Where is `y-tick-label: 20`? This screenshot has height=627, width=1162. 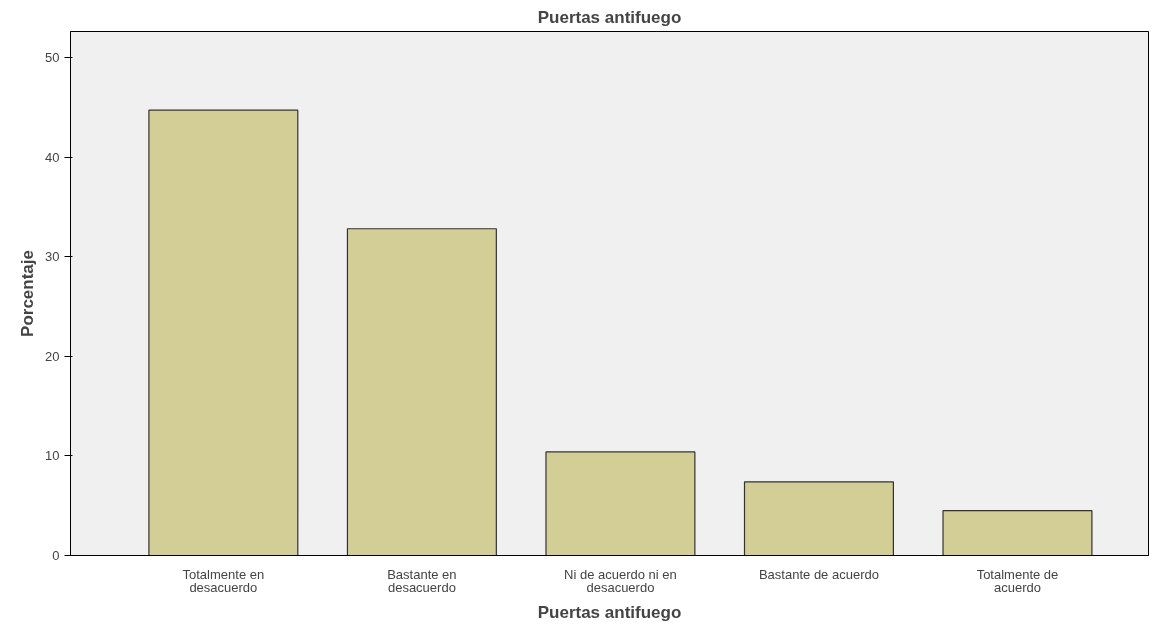
y-tick-label: 20 is located at coordinates (52, 356).